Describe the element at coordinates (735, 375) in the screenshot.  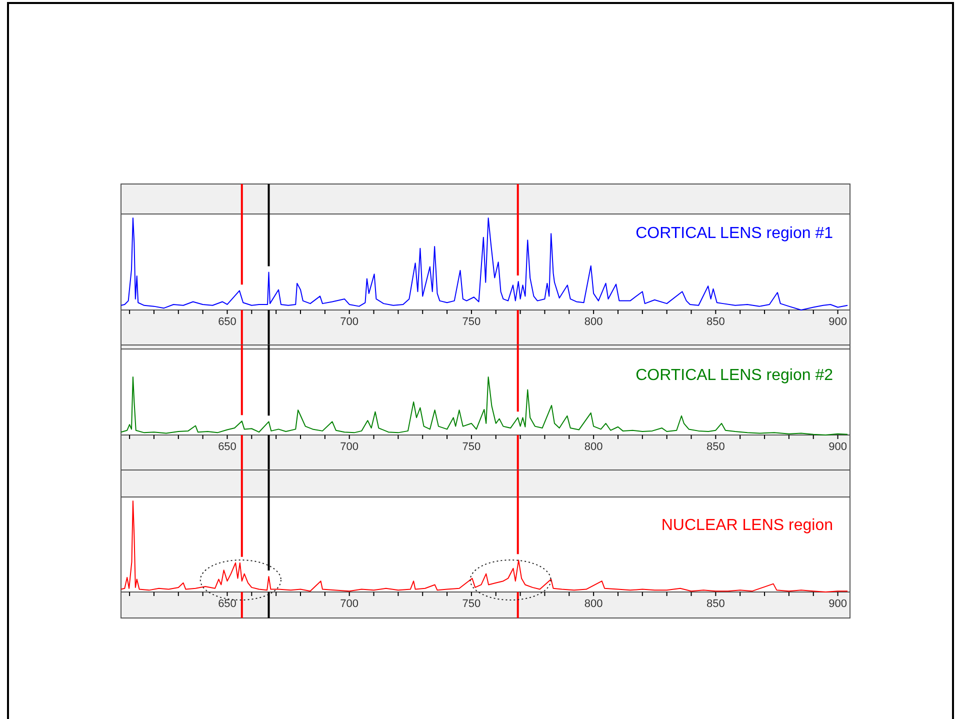
I see `text: CORTICAL LENS region #2` at that location.